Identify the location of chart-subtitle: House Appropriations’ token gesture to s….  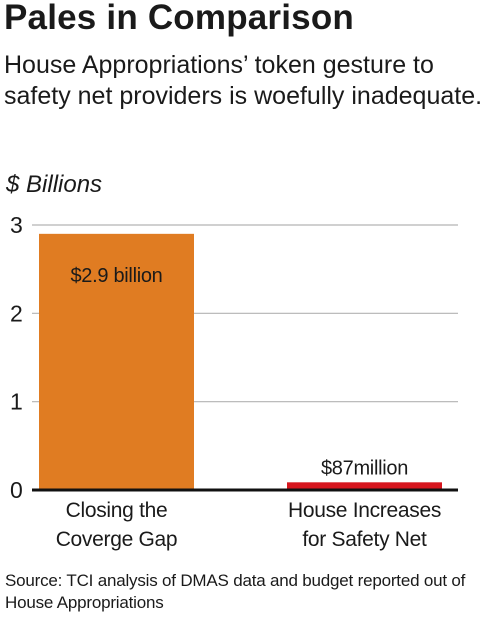
(243, 80).